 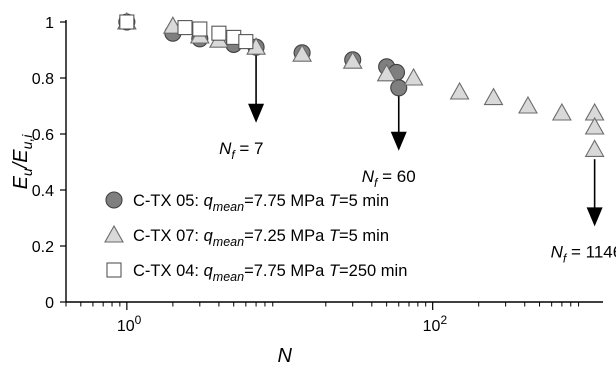 What do you see at coordinates (27, 172) in the screenshot?
I see `y-label-sub: u` at bounding box center [27, 172].